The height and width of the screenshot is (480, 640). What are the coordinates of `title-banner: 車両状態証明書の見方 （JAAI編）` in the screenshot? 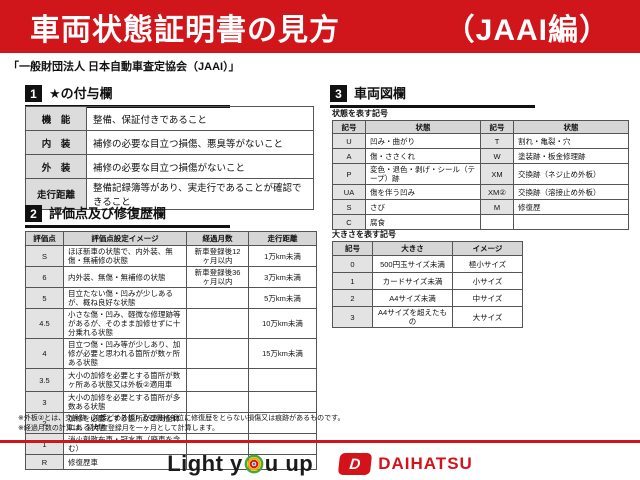 It's located at (320, 26).